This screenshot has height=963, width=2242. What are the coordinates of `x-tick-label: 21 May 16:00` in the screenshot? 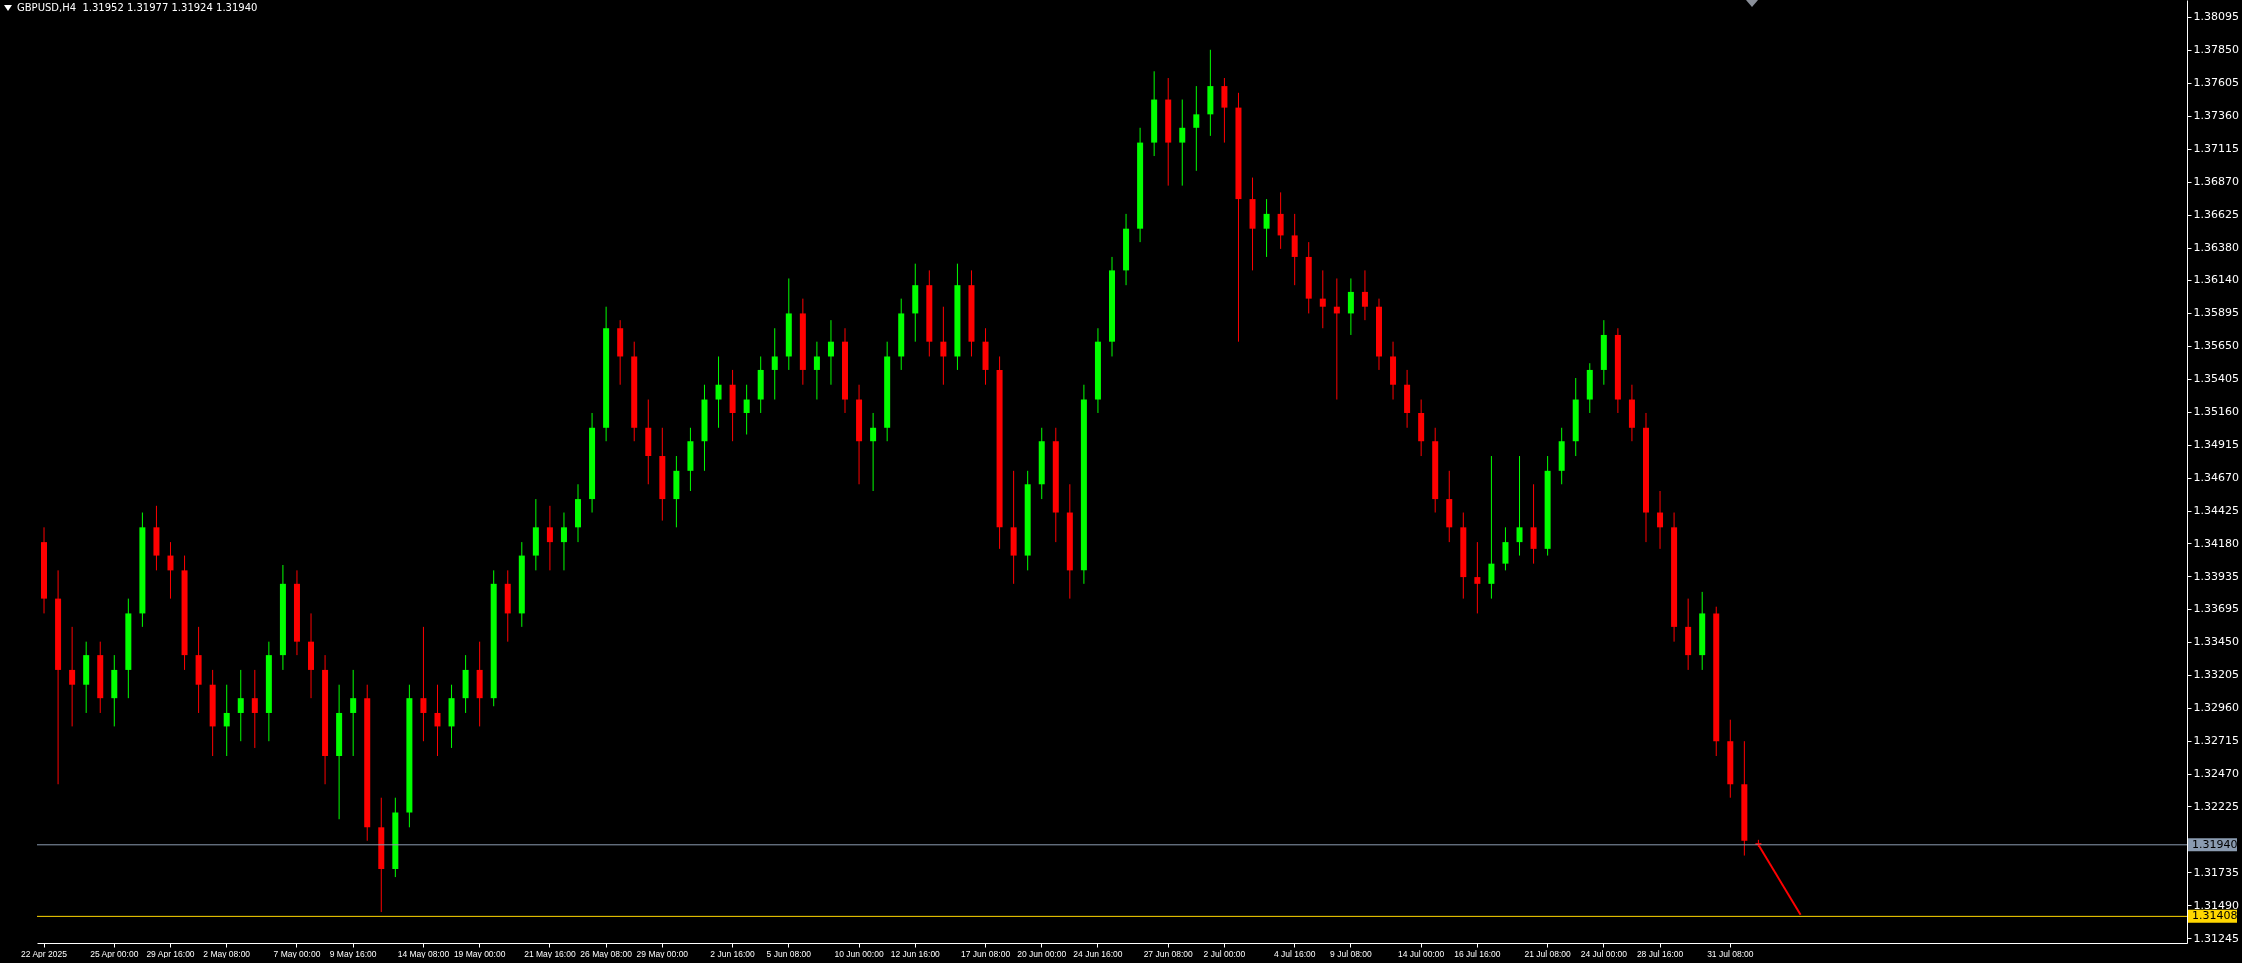 It's located at (550, 953).